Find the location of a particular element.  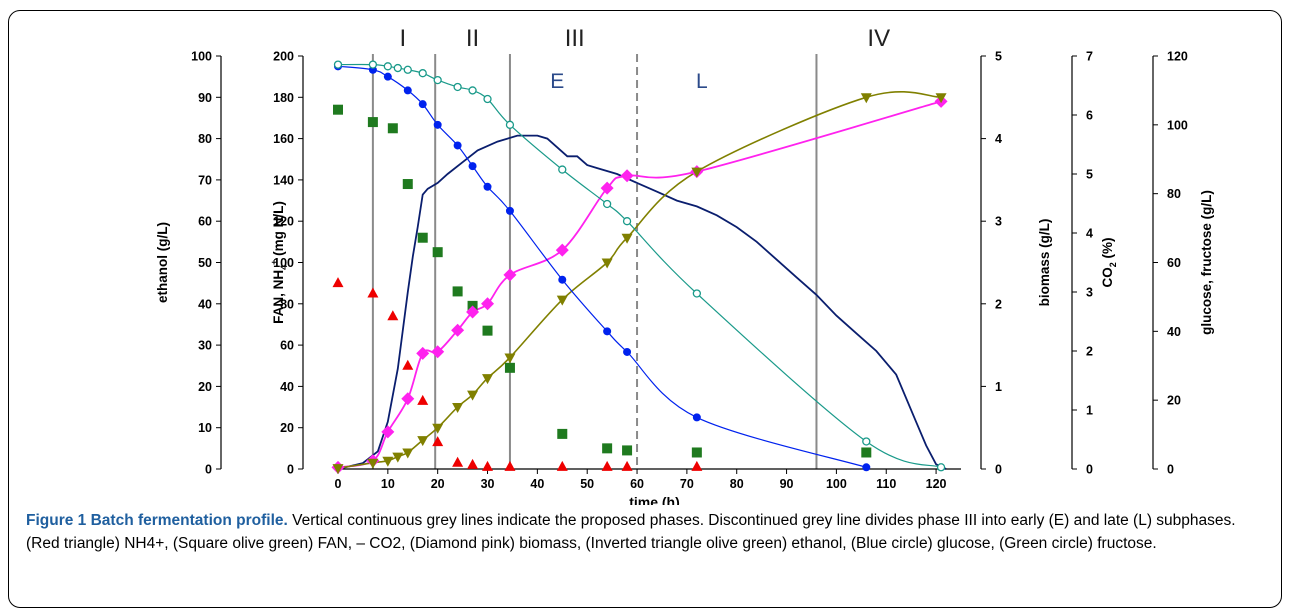

x-tick-label: 50 is located at coordinates (587, 484).